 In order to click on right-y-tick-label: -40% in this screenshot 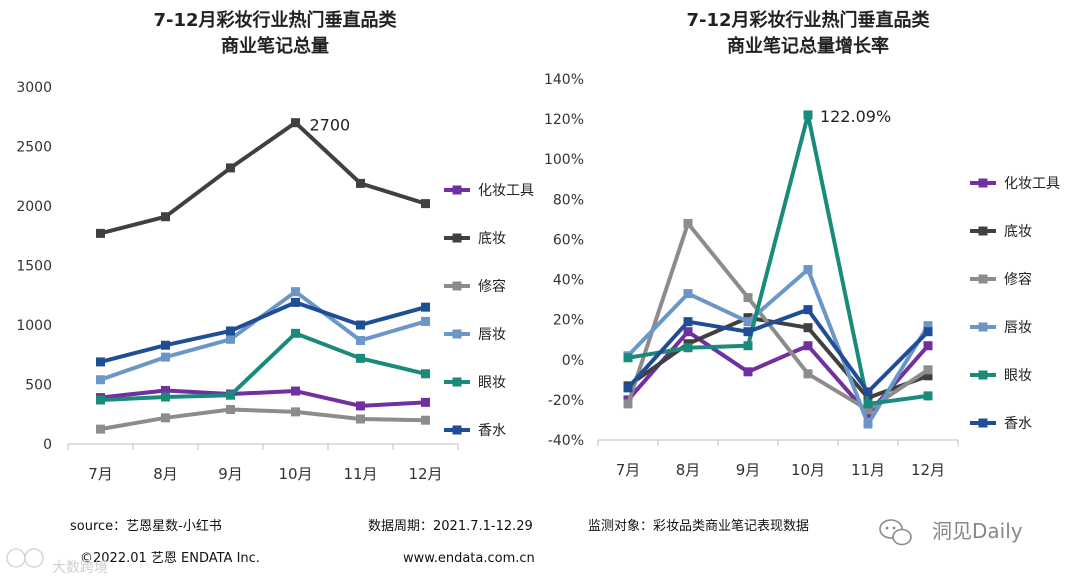, I will do `click(566, 441)`.